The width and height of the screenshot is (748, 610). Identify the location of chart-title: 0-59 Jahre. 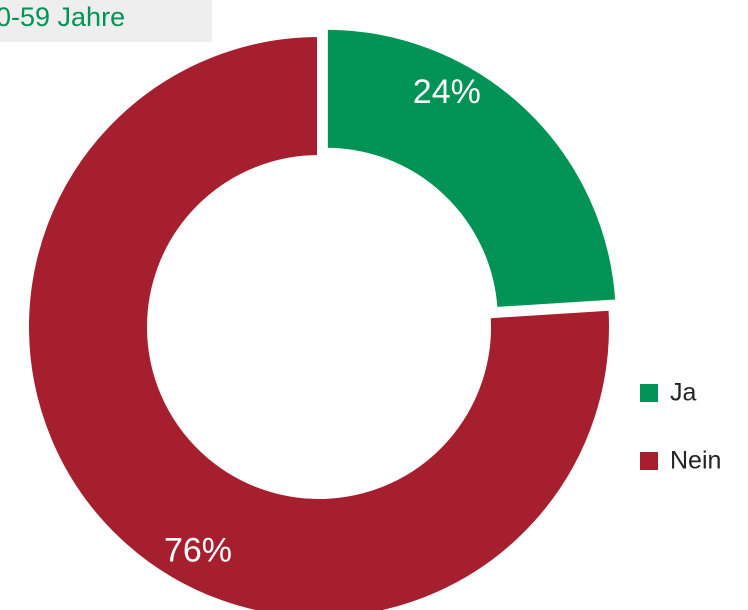
(62, 17).